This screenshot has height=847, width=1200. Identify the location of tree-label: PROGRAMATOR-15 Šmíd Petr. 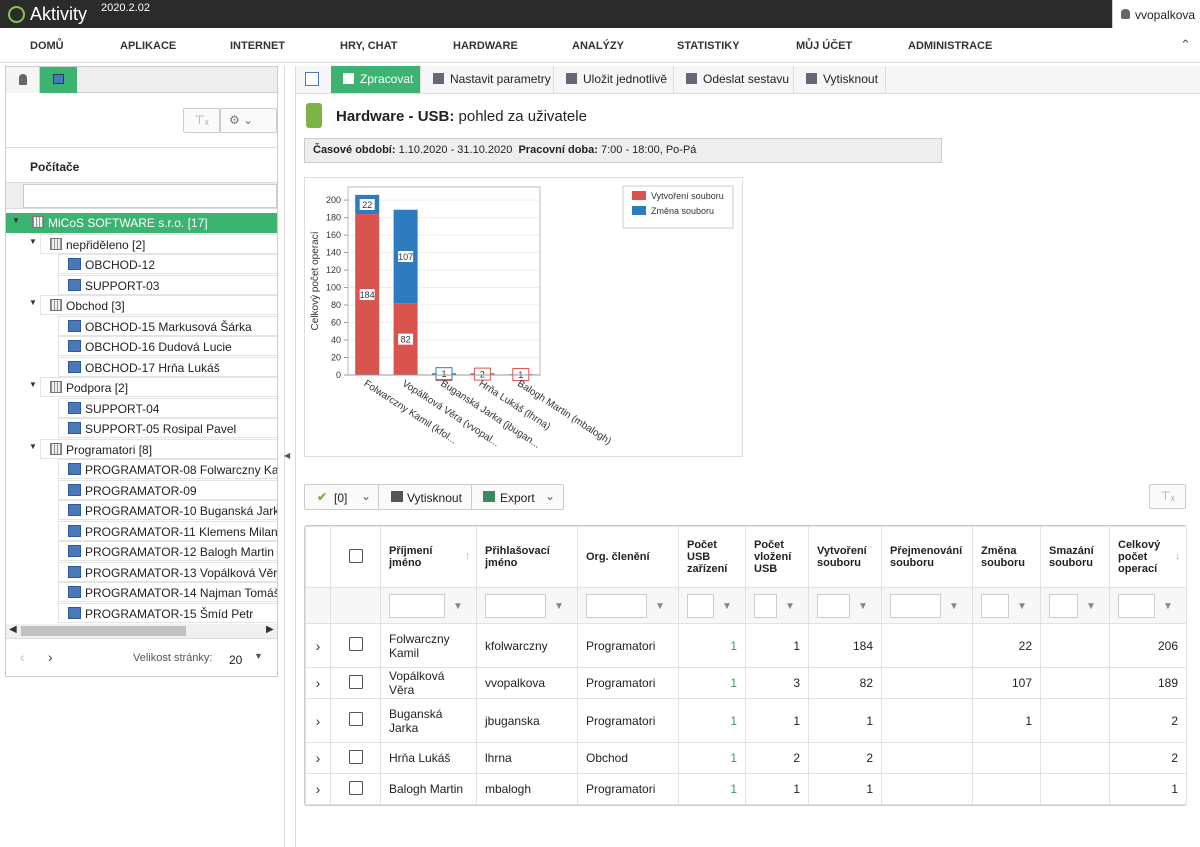
(169, 613).